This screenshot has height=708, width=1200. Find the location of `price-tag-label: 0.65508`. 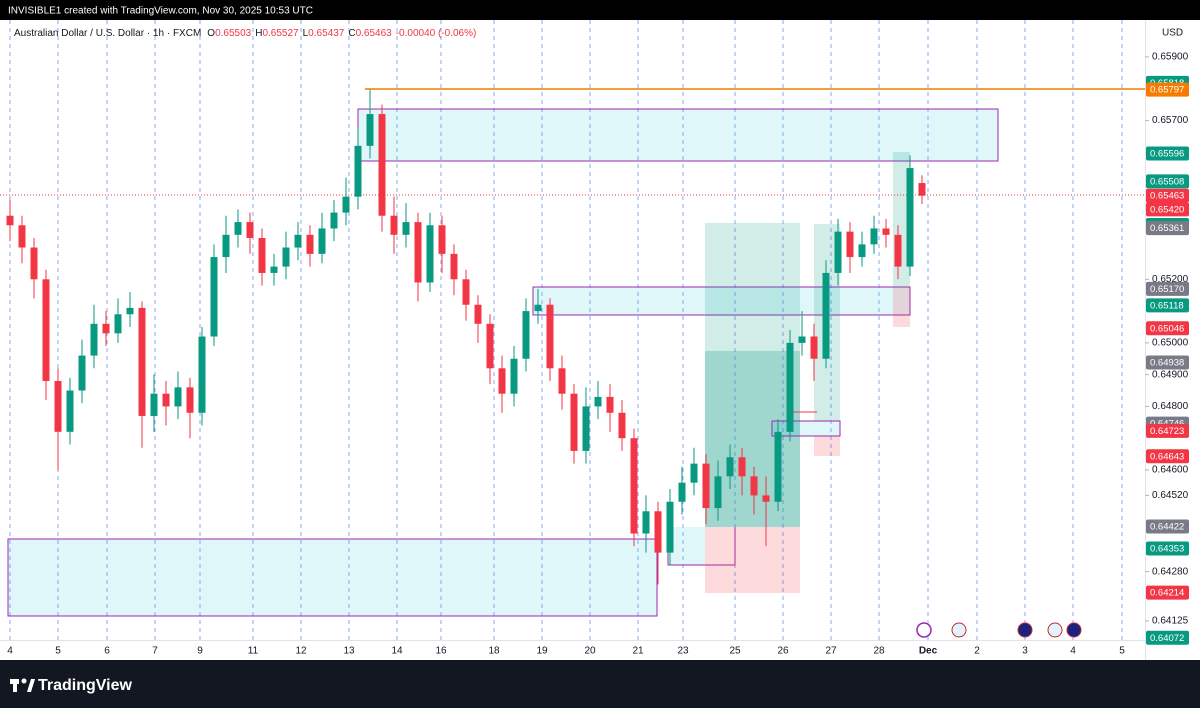

price-tag-label: 0.65508 is located at coordinates (1167, 181).